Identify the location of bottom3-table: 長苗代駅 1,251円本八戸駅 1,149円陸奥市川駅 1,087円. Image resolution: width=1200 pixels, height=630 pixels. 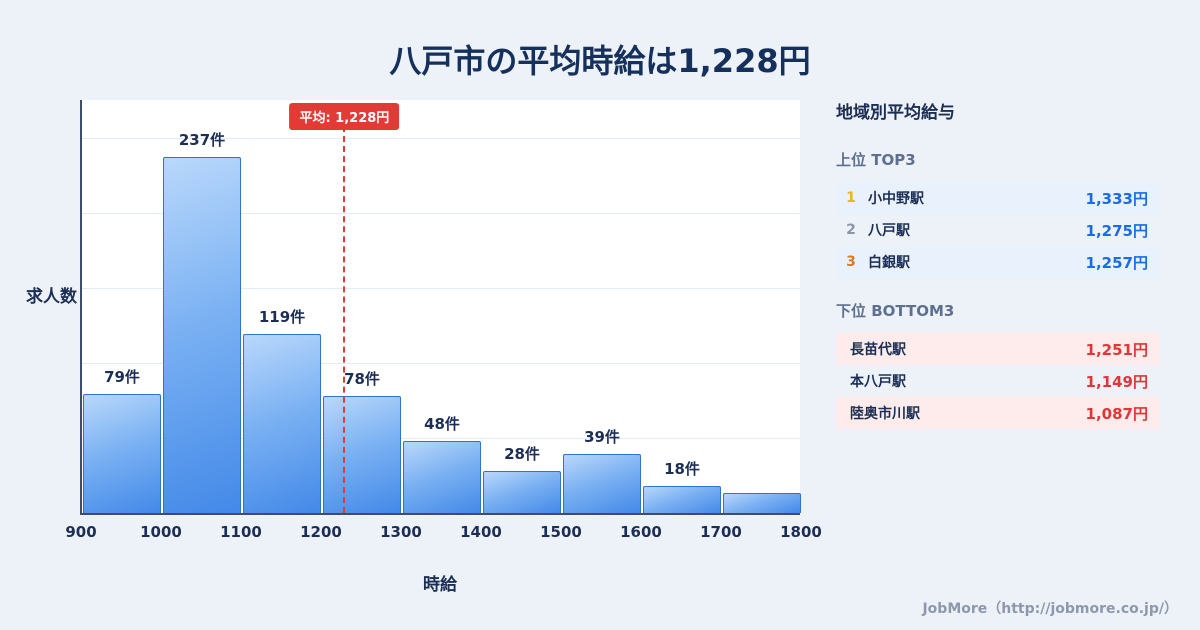
(998, 381).